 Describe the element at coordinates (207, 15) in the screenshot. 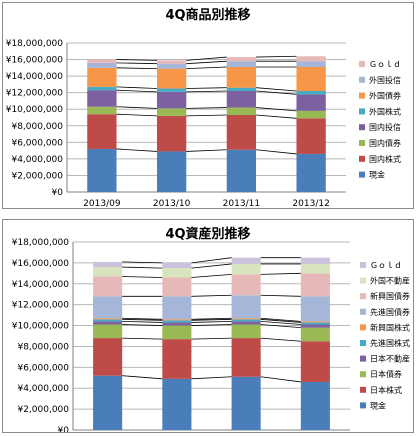

I see `chart-title: 4Q商品別推移` at that location.